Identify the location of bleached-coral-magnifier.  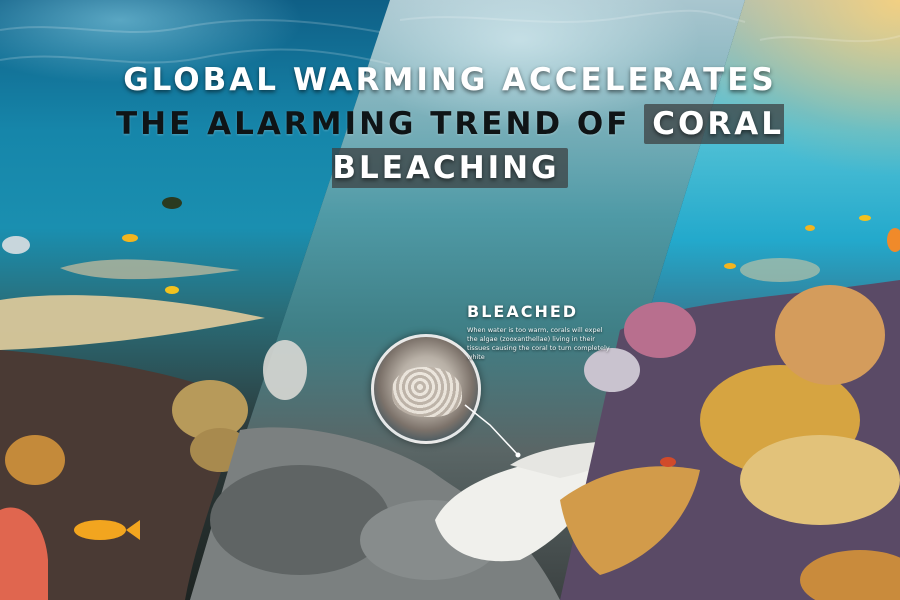
(426, 389).